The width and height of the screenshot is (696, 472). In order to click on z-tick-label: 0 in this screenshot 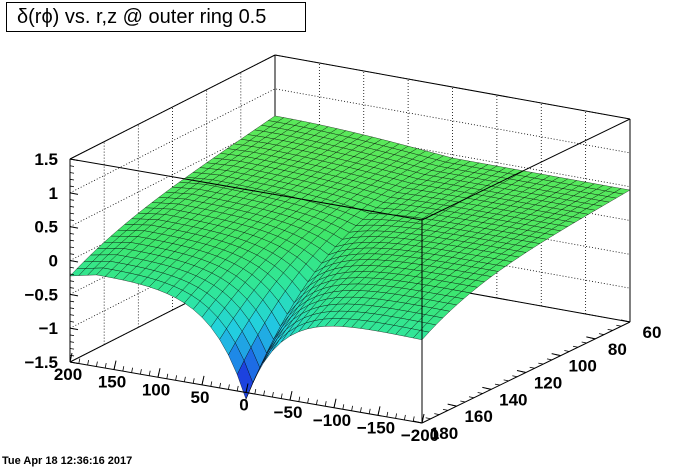, I will do `click(53, 261)`.